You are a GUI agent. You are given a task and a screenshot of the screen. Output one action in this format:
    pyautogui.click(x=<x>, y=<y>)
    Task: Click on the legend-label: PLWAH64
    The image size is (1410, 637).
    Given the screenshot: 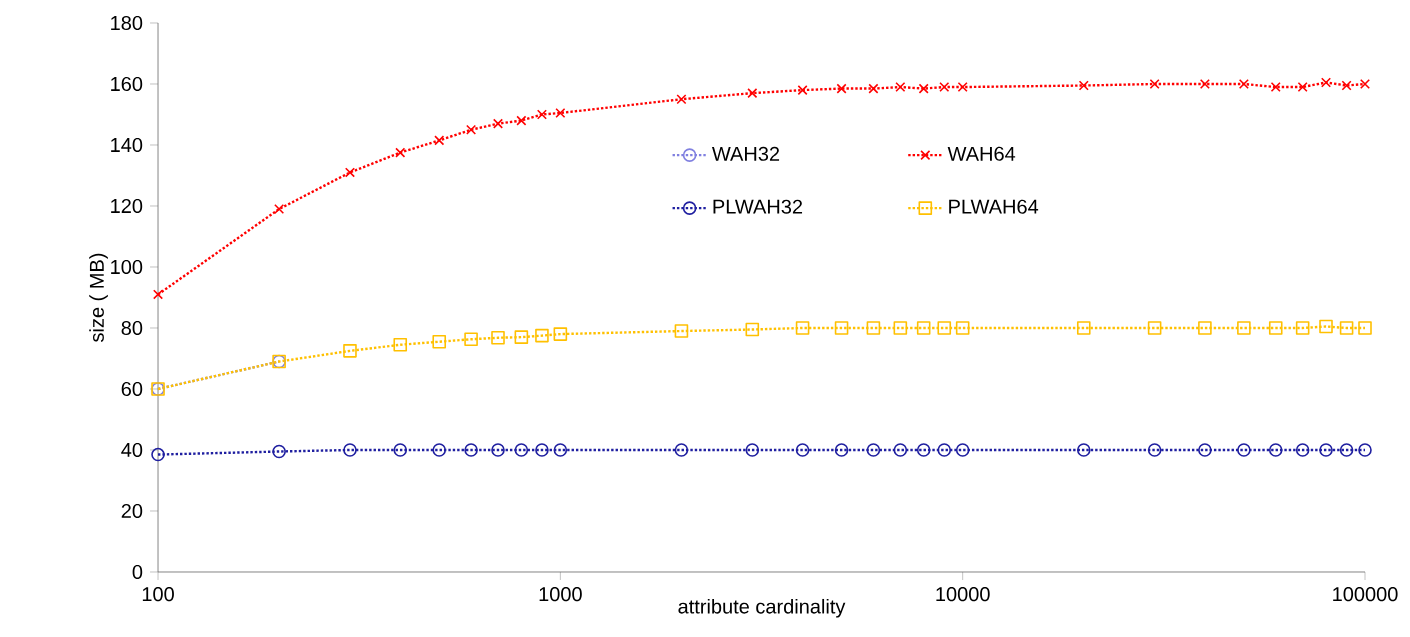 What is the action you would take?
    pyautogui.click(x=994, y=206)
    